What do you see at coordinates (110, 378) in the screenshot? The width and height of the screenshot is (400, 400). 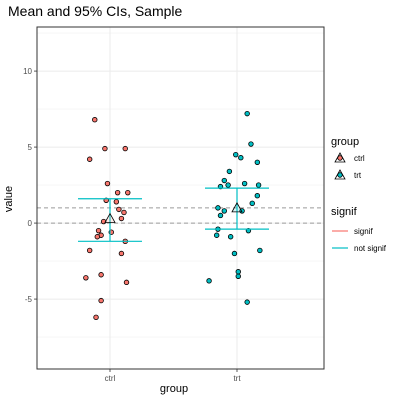 I see `x-tick-label: ctrl` at bounding box center [110, 378].